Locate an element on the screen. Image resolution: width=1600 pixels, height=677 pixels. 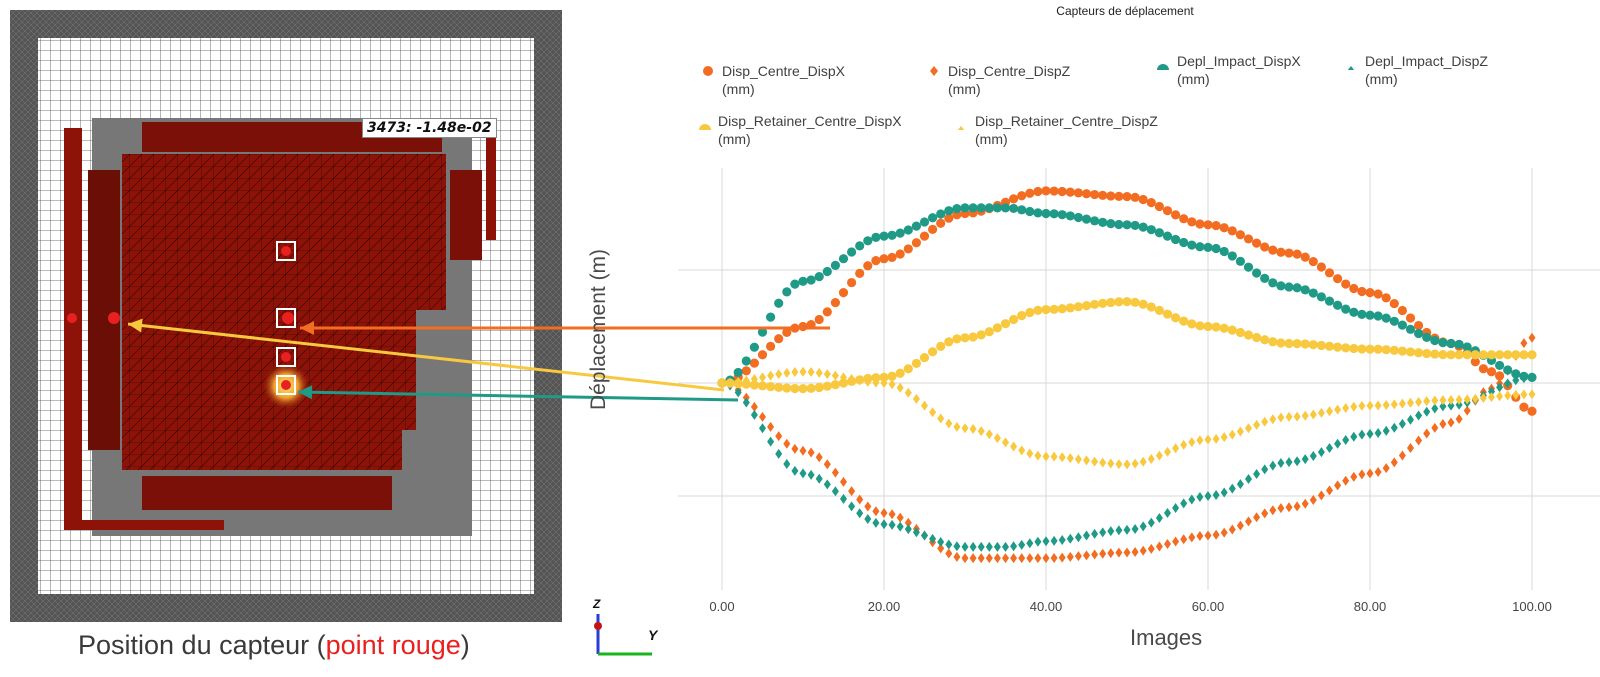
legend-item-depl-impact-dispx: Depl_Impact_DispX (mm) is located at coordinates (1228, 70).